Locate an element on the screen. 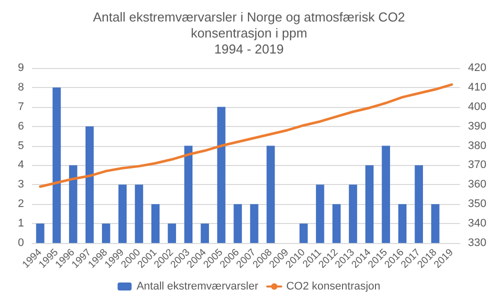 The width and height of the screenshot is (498, 305). y2-tick-label: 370 is located at coordinates (477, 165).